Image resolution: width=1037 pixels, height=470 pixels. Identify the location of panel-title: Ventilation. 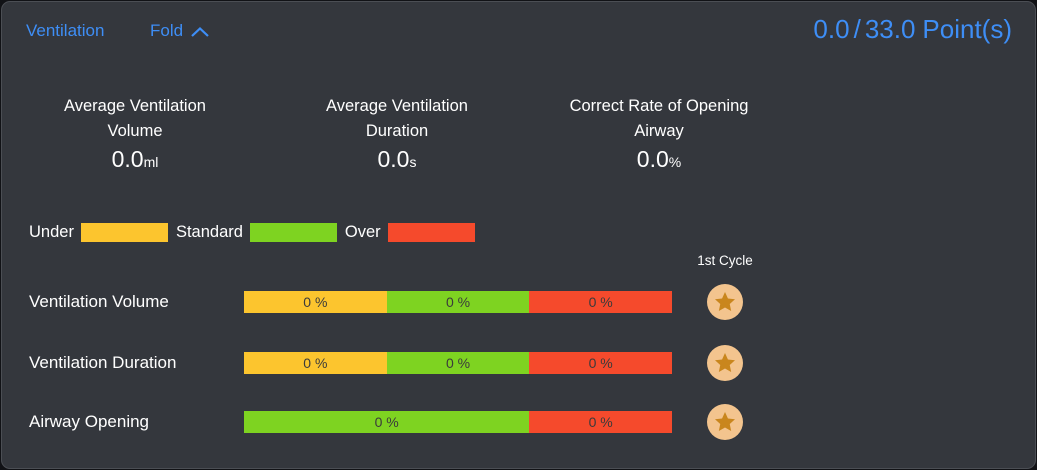
(65, 30).